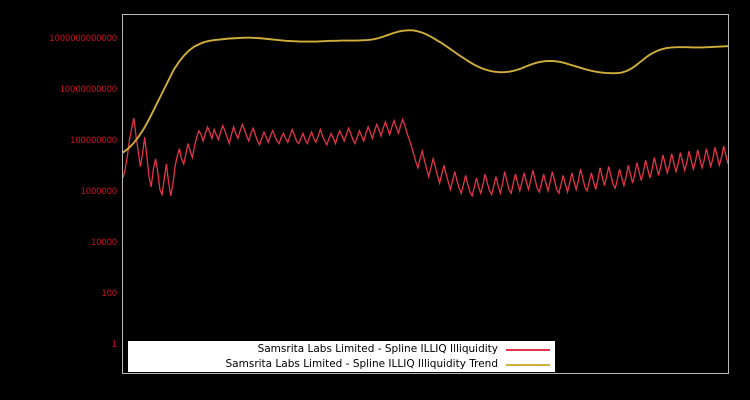 Image resolution: width=750 pixels, height=400 pixels. I want to click on y-tick-label: 10000000000, so click(88, 89).